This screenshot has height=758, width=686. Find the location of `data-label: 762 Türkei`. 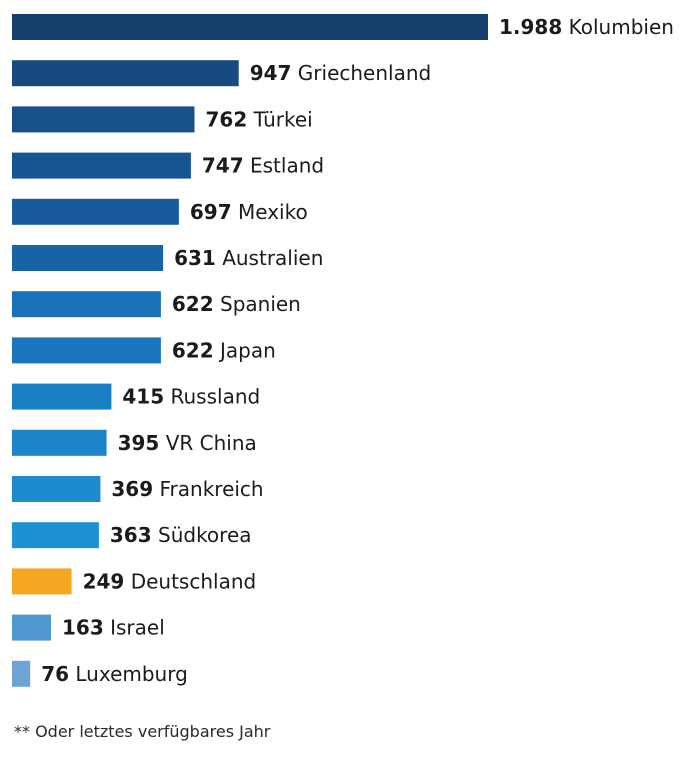

data-label: 762 Türkei is located at coordinates (259, 119).